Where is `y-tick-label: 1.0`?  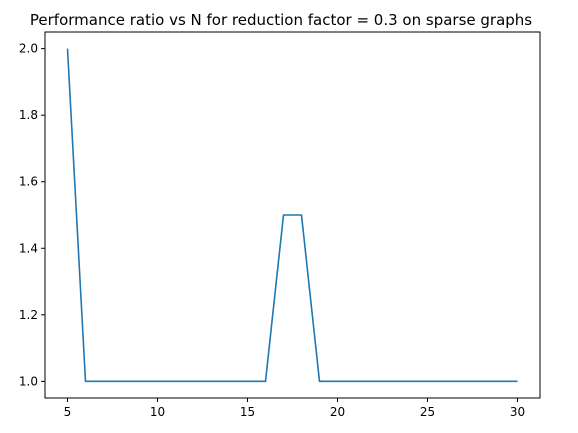
y-tick-label: 1.0 is located at coordinates (28, 381).